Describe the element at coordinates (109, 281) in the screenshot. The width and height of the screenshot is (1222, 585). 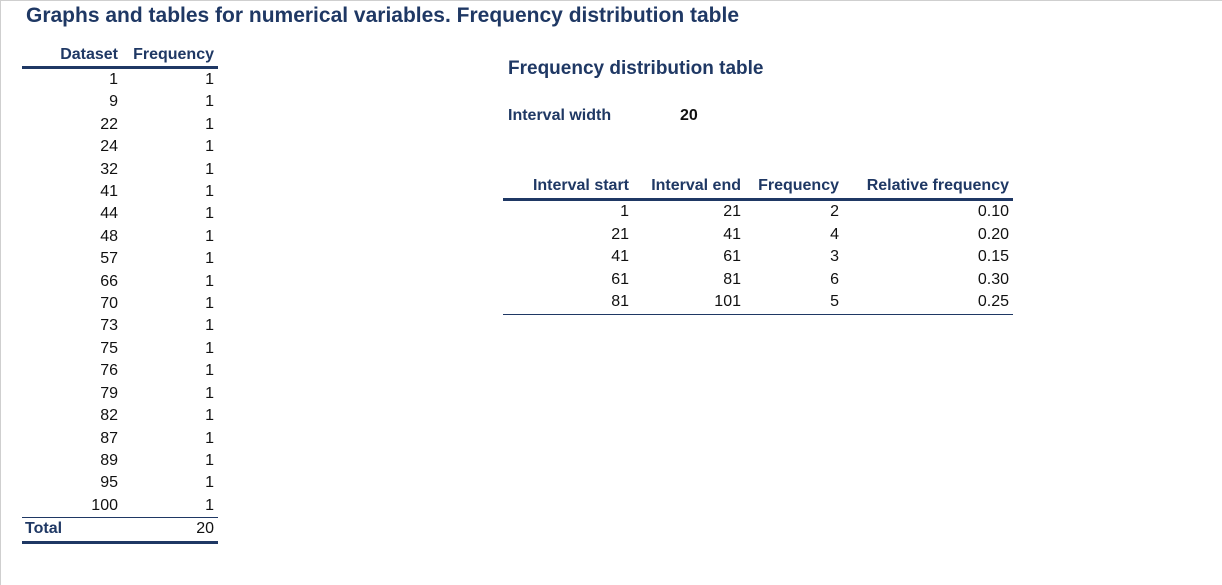
I see `dataset-value: 66` at that location.